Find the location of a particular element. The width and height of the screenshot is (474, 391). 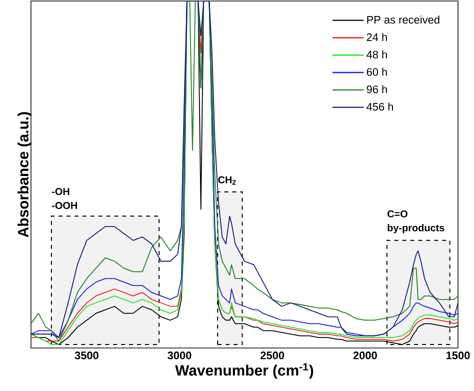

x-axis-title: Wavenumber (cm$^{-1}$) is located at coordinates (244, 371).